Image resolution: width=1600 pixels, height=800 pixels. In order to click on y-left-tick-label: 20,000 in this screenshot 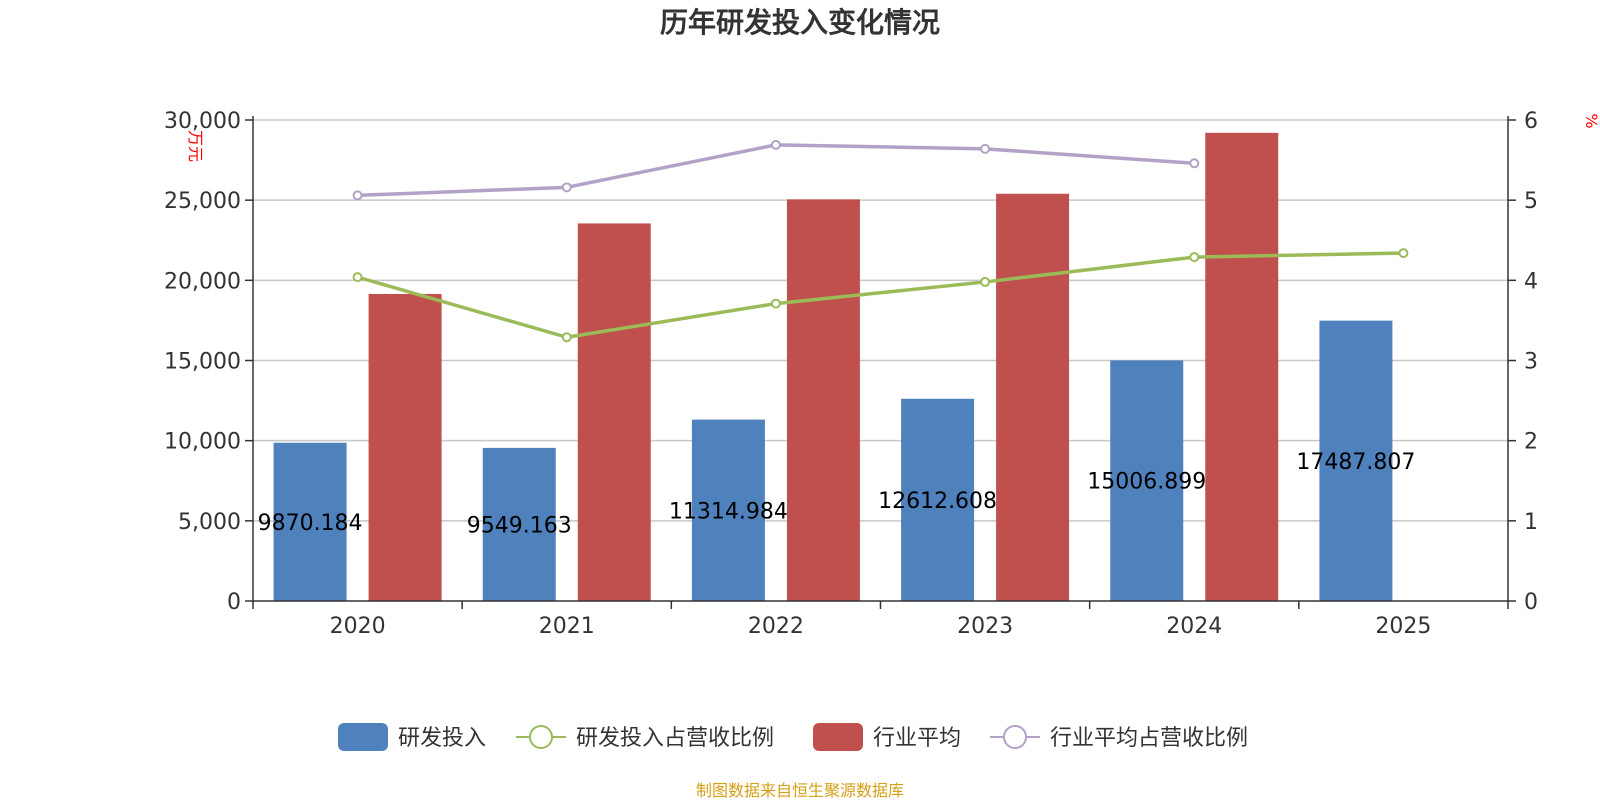, I will do `click(202, 281)`.